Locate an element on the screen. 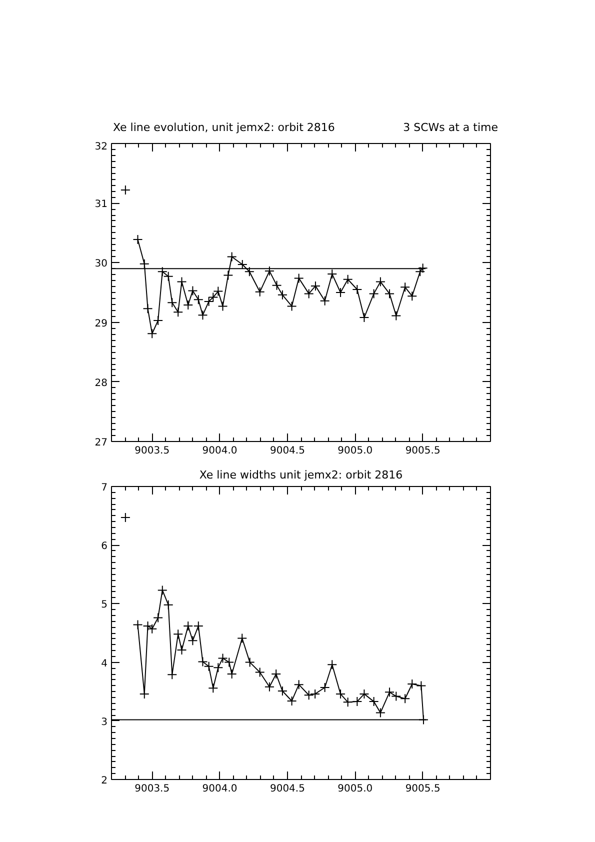 Image resolution: width=595 pixels, height=842 pixels. y-tick-label: 29 is located at coordinates (101, 324).